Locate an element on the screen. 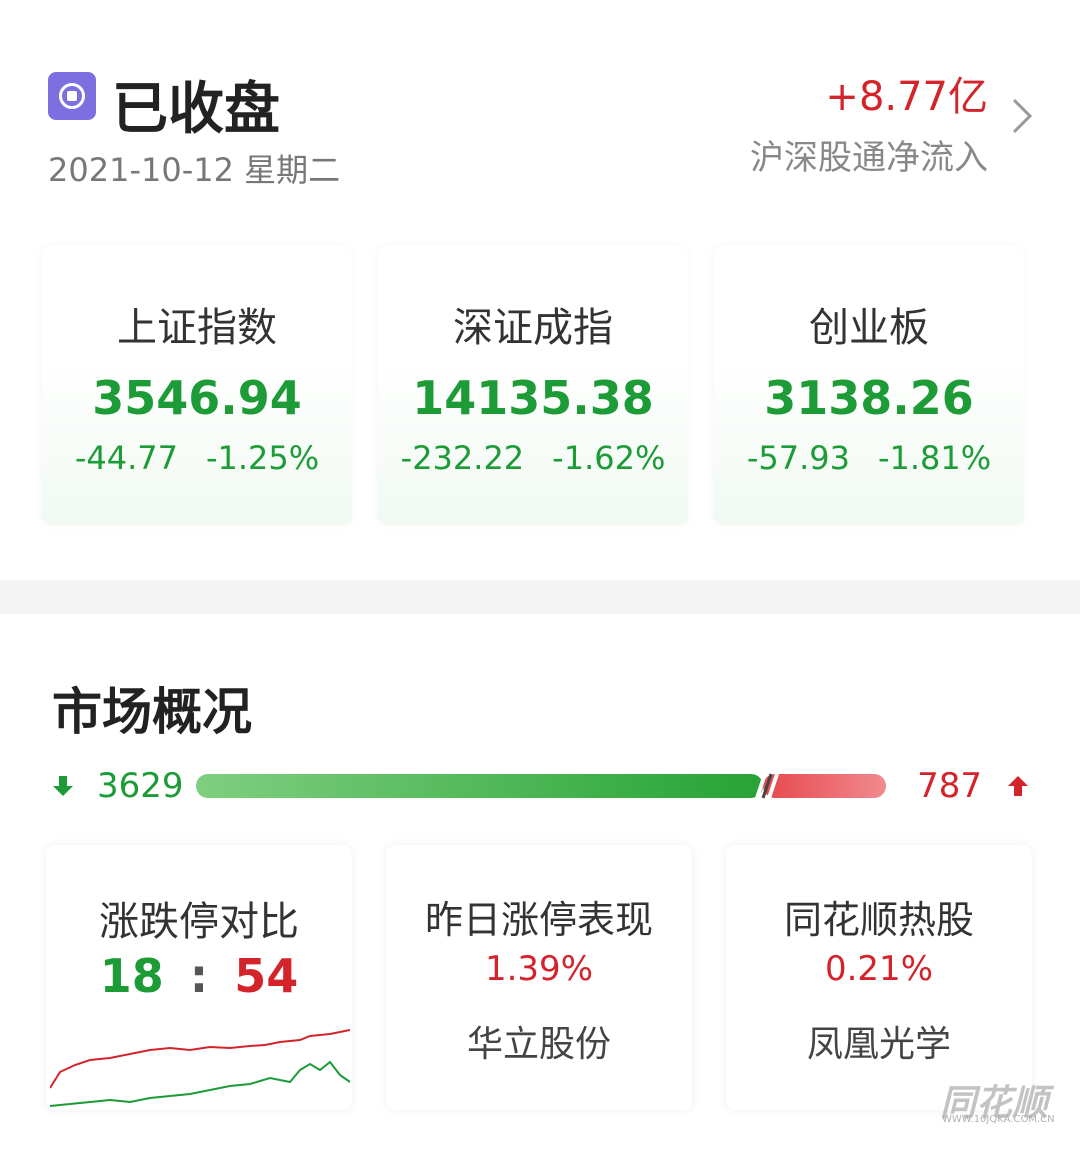 This screenshot has width=1080, height=1152. card-stock: 华立股份 is located at coordinates (538, 1044).